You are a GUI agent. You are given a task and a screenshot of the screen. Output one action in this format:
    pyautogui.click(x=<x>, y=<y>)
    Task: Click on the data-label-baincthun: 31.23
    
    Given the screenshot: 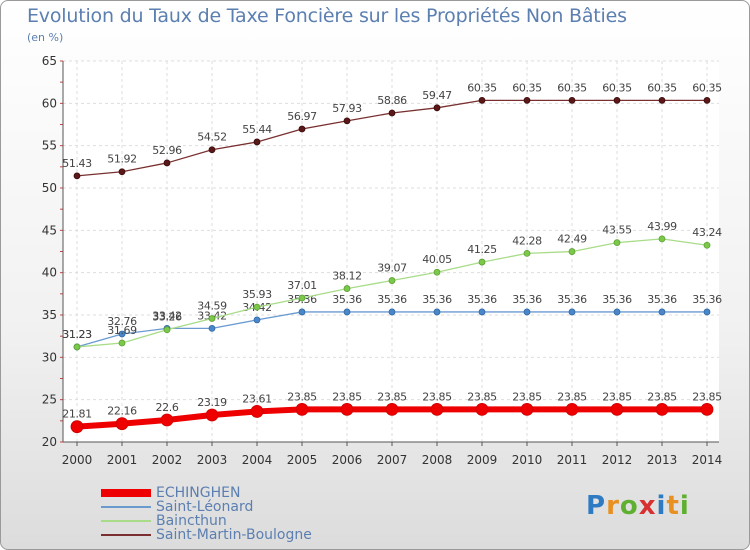 What is the action you would take?
    pyautogui.click(x=77, y=334)
    